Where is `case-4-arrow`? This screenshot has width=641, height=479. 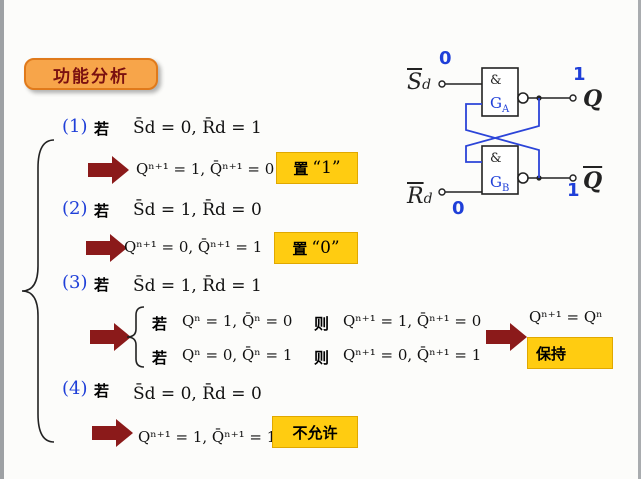
case-4-arrow is located at coordinates (112, 433).